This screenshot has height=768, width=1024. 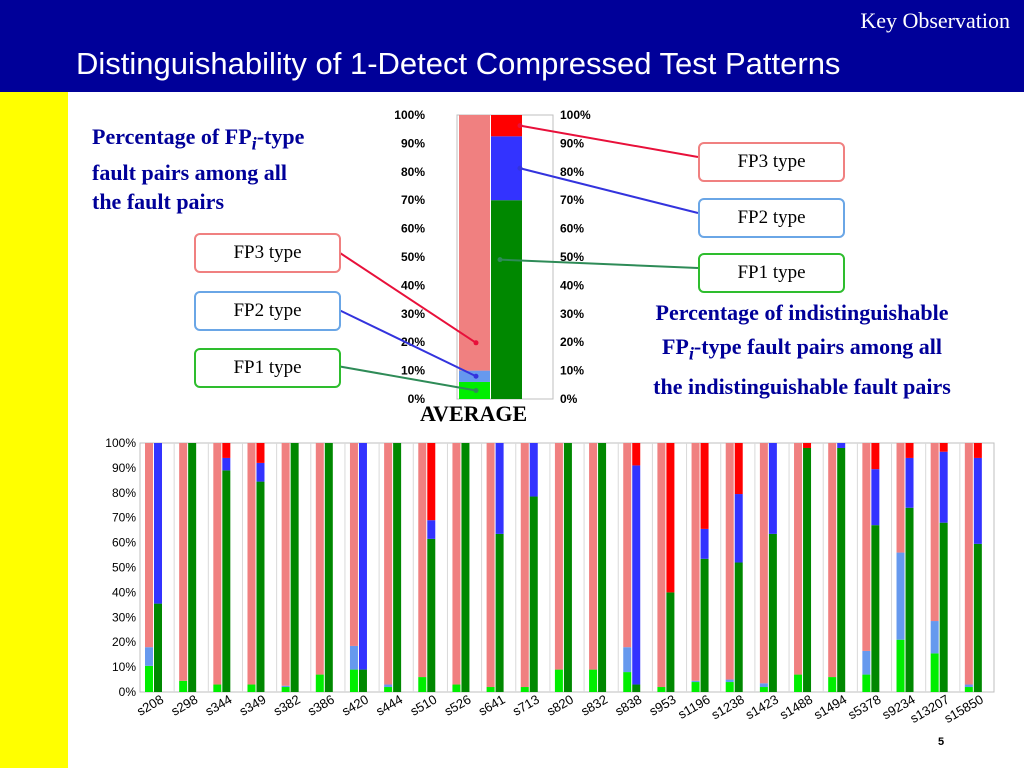 What do you see at coordinates (572, 314) in the screenshot?
I see `average-right-ytick: 30%` at bounding box center [572, 314].